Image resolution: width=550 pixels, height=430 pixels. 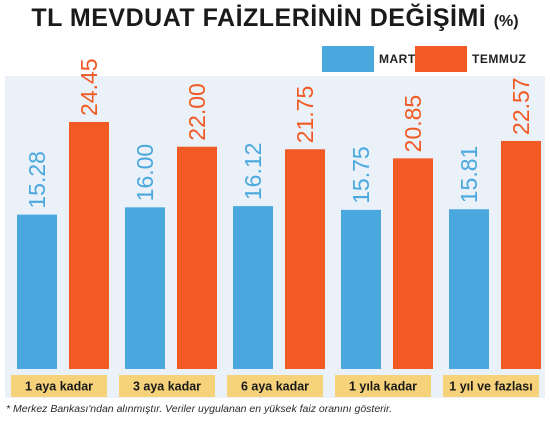 I want to click on legend-swatch-mart, so click(x=348, y=59).